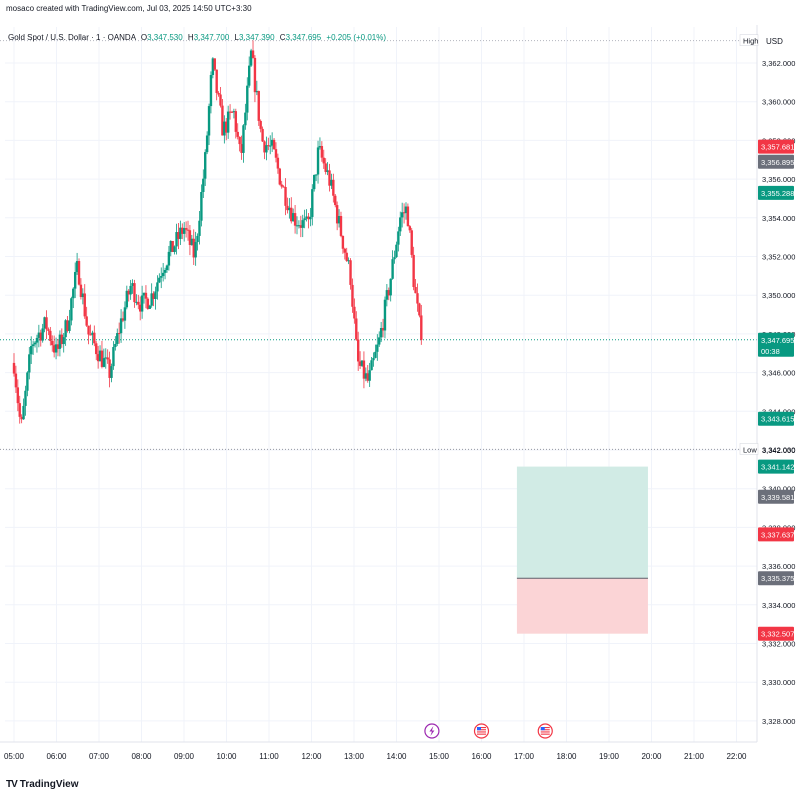 The width and height of the screenshot is (800, 800). What do you see at coordinates (42, 784) in the screenshot?
I see `tradingview-logo: TV TradingView` at bounding box center [42, 784].